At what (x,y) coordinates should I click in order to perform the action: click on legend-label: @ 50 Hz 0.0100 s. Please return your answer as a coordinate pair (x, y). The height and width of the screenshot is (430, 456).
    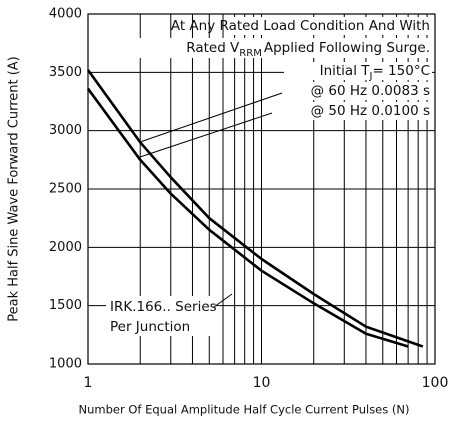
    Looking at the image, I should click on (370, 111).